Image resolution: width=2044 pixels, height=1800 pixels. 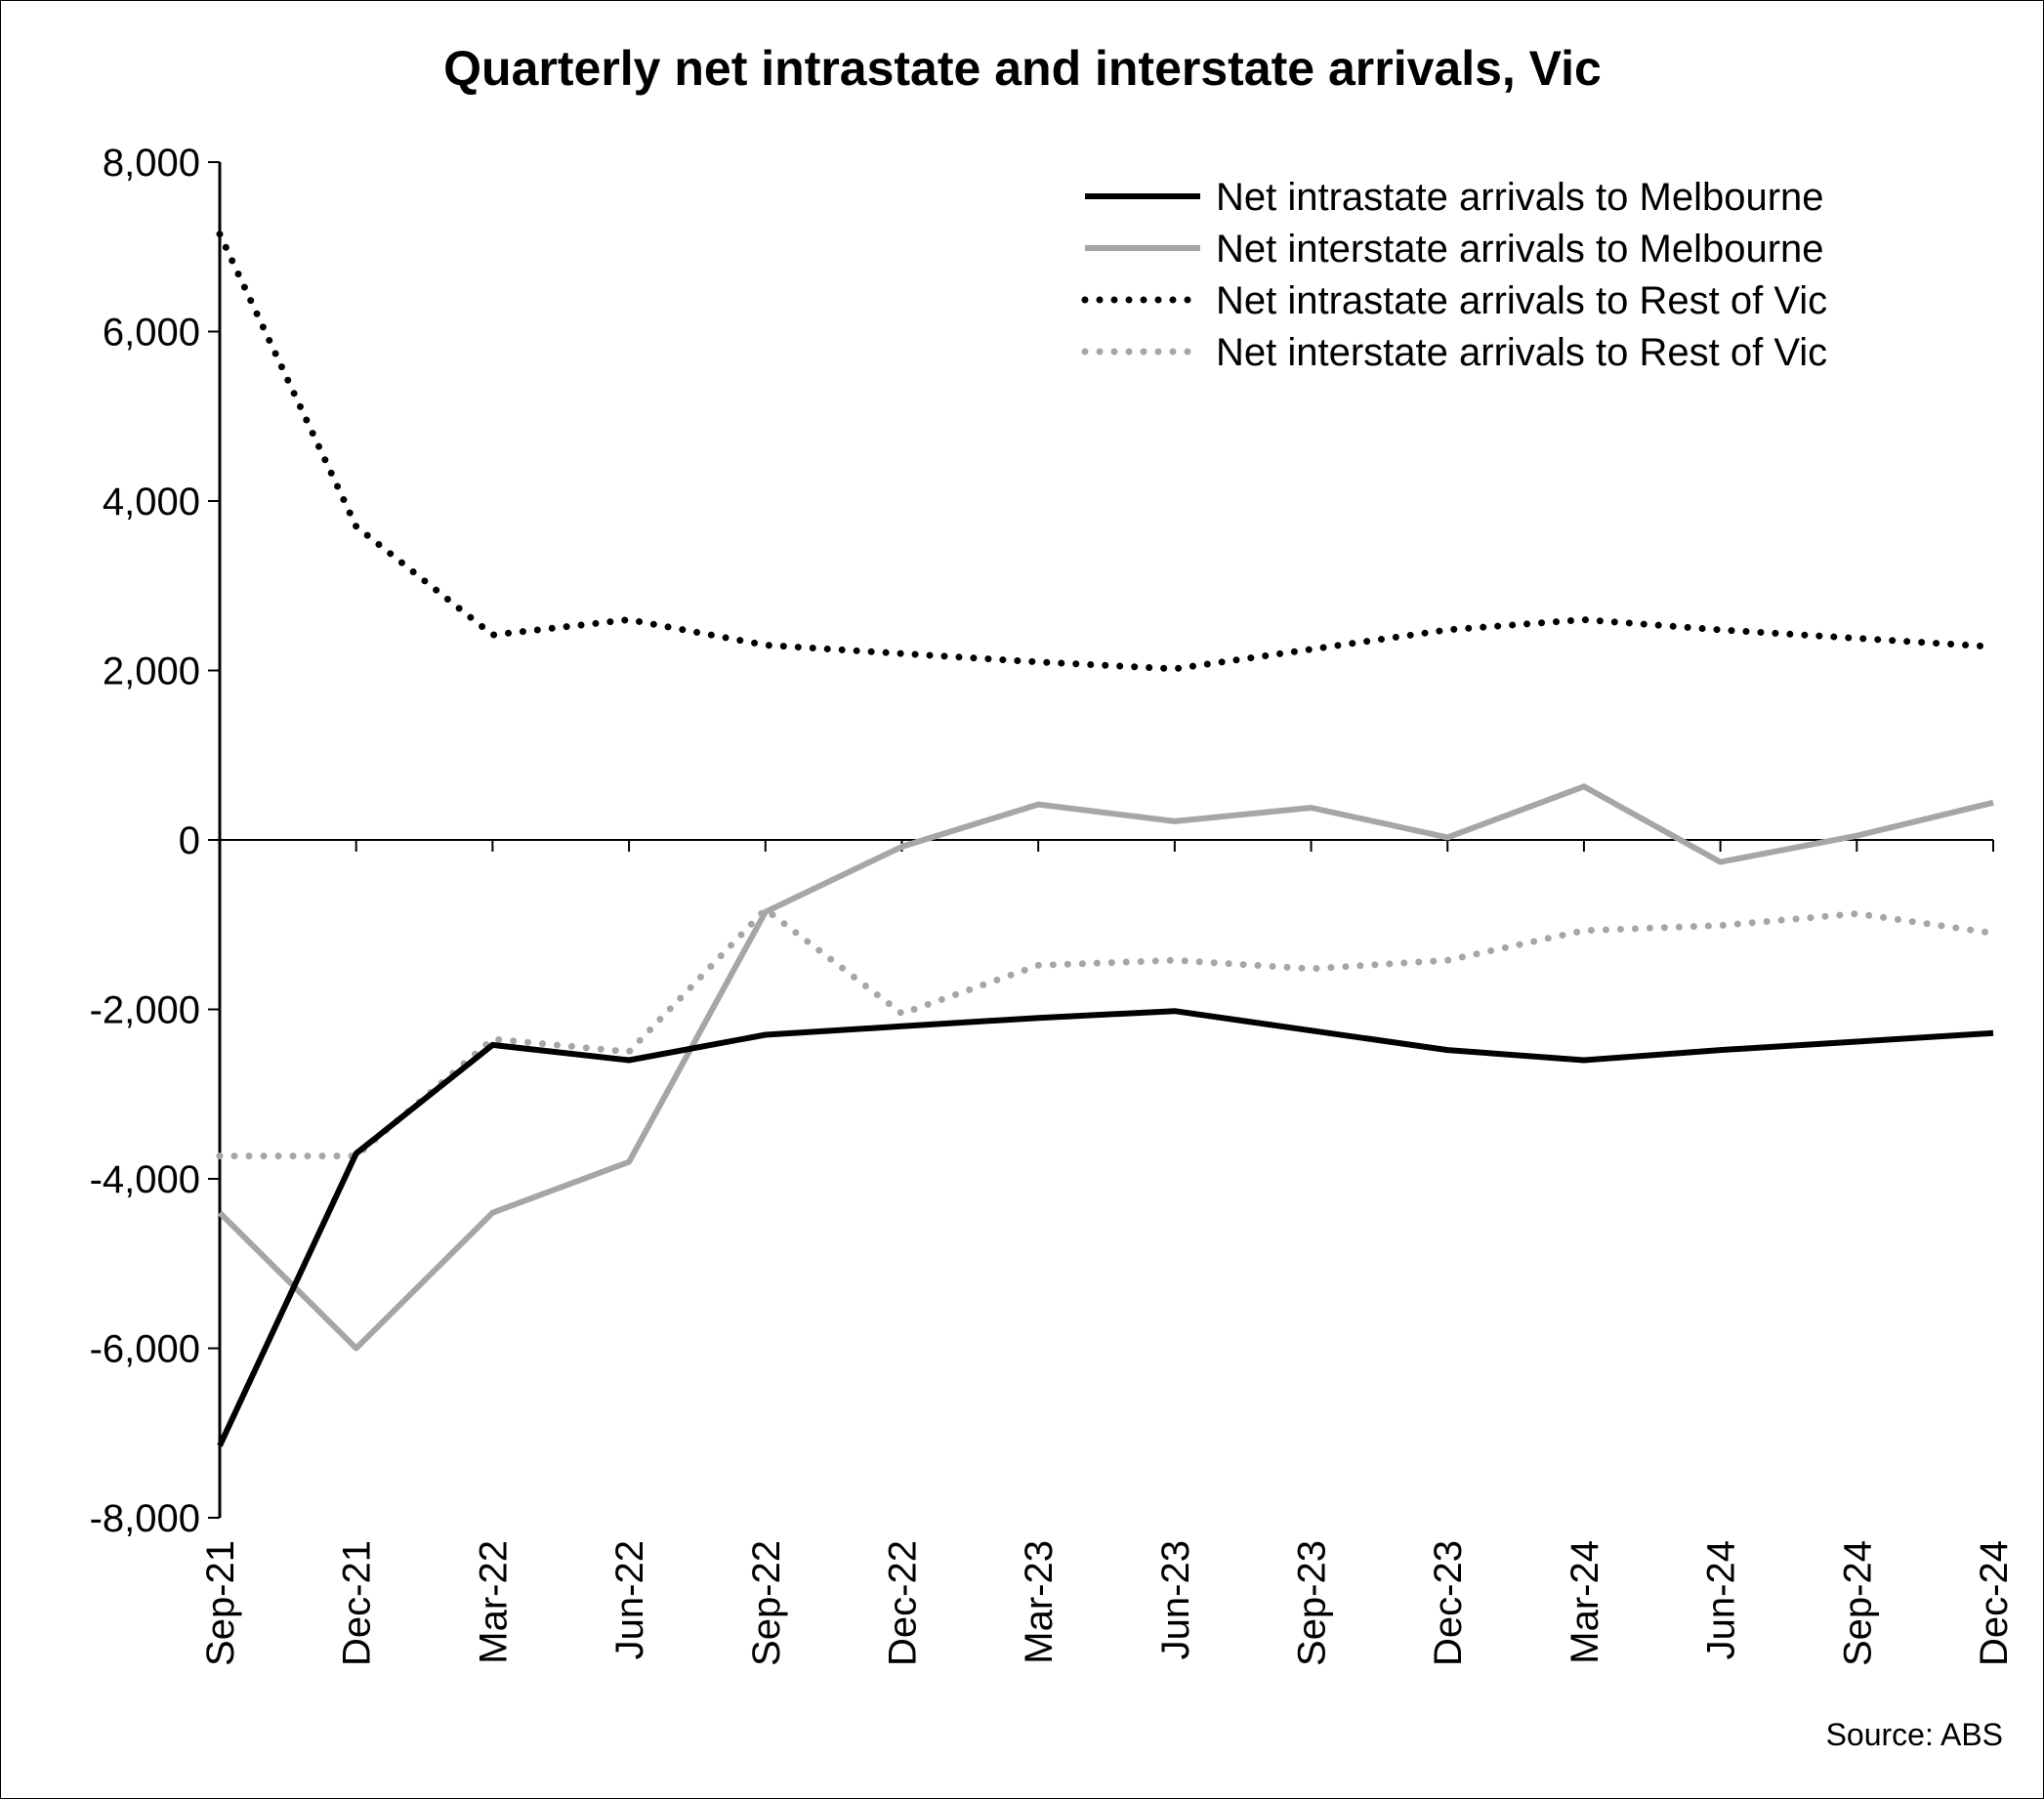 What do you see at coordinates (1039, 1602) in the screenshot?
I see `x-tick-label: Mar-23` at bounding box center [1039, 1602].